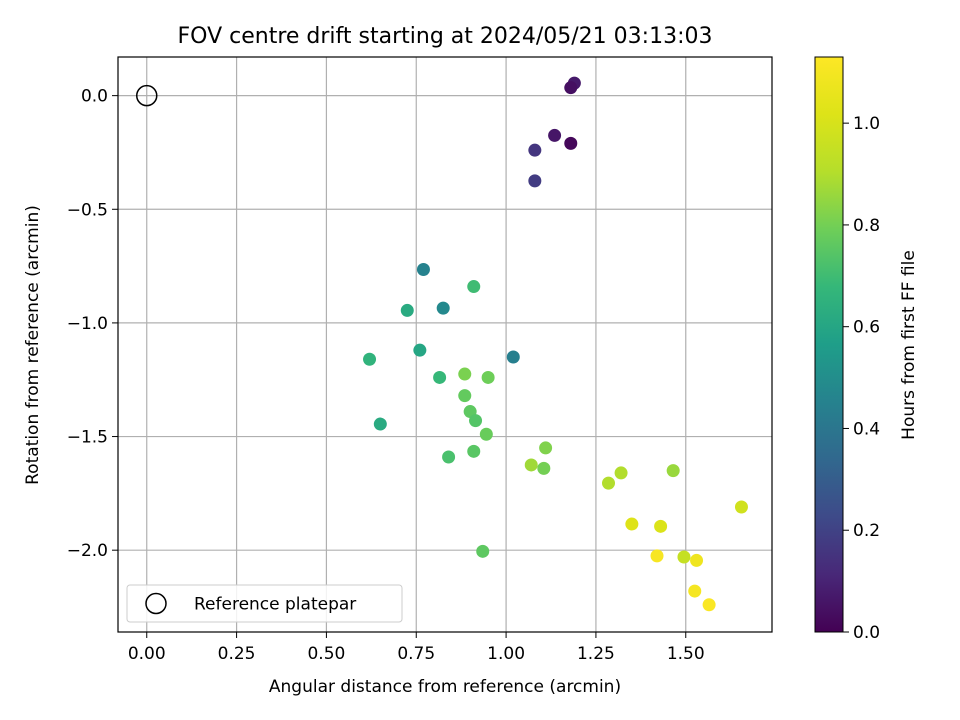 The width and height of the screenshot is (960, 720). I want to click on legend-box, so click(264, 603).